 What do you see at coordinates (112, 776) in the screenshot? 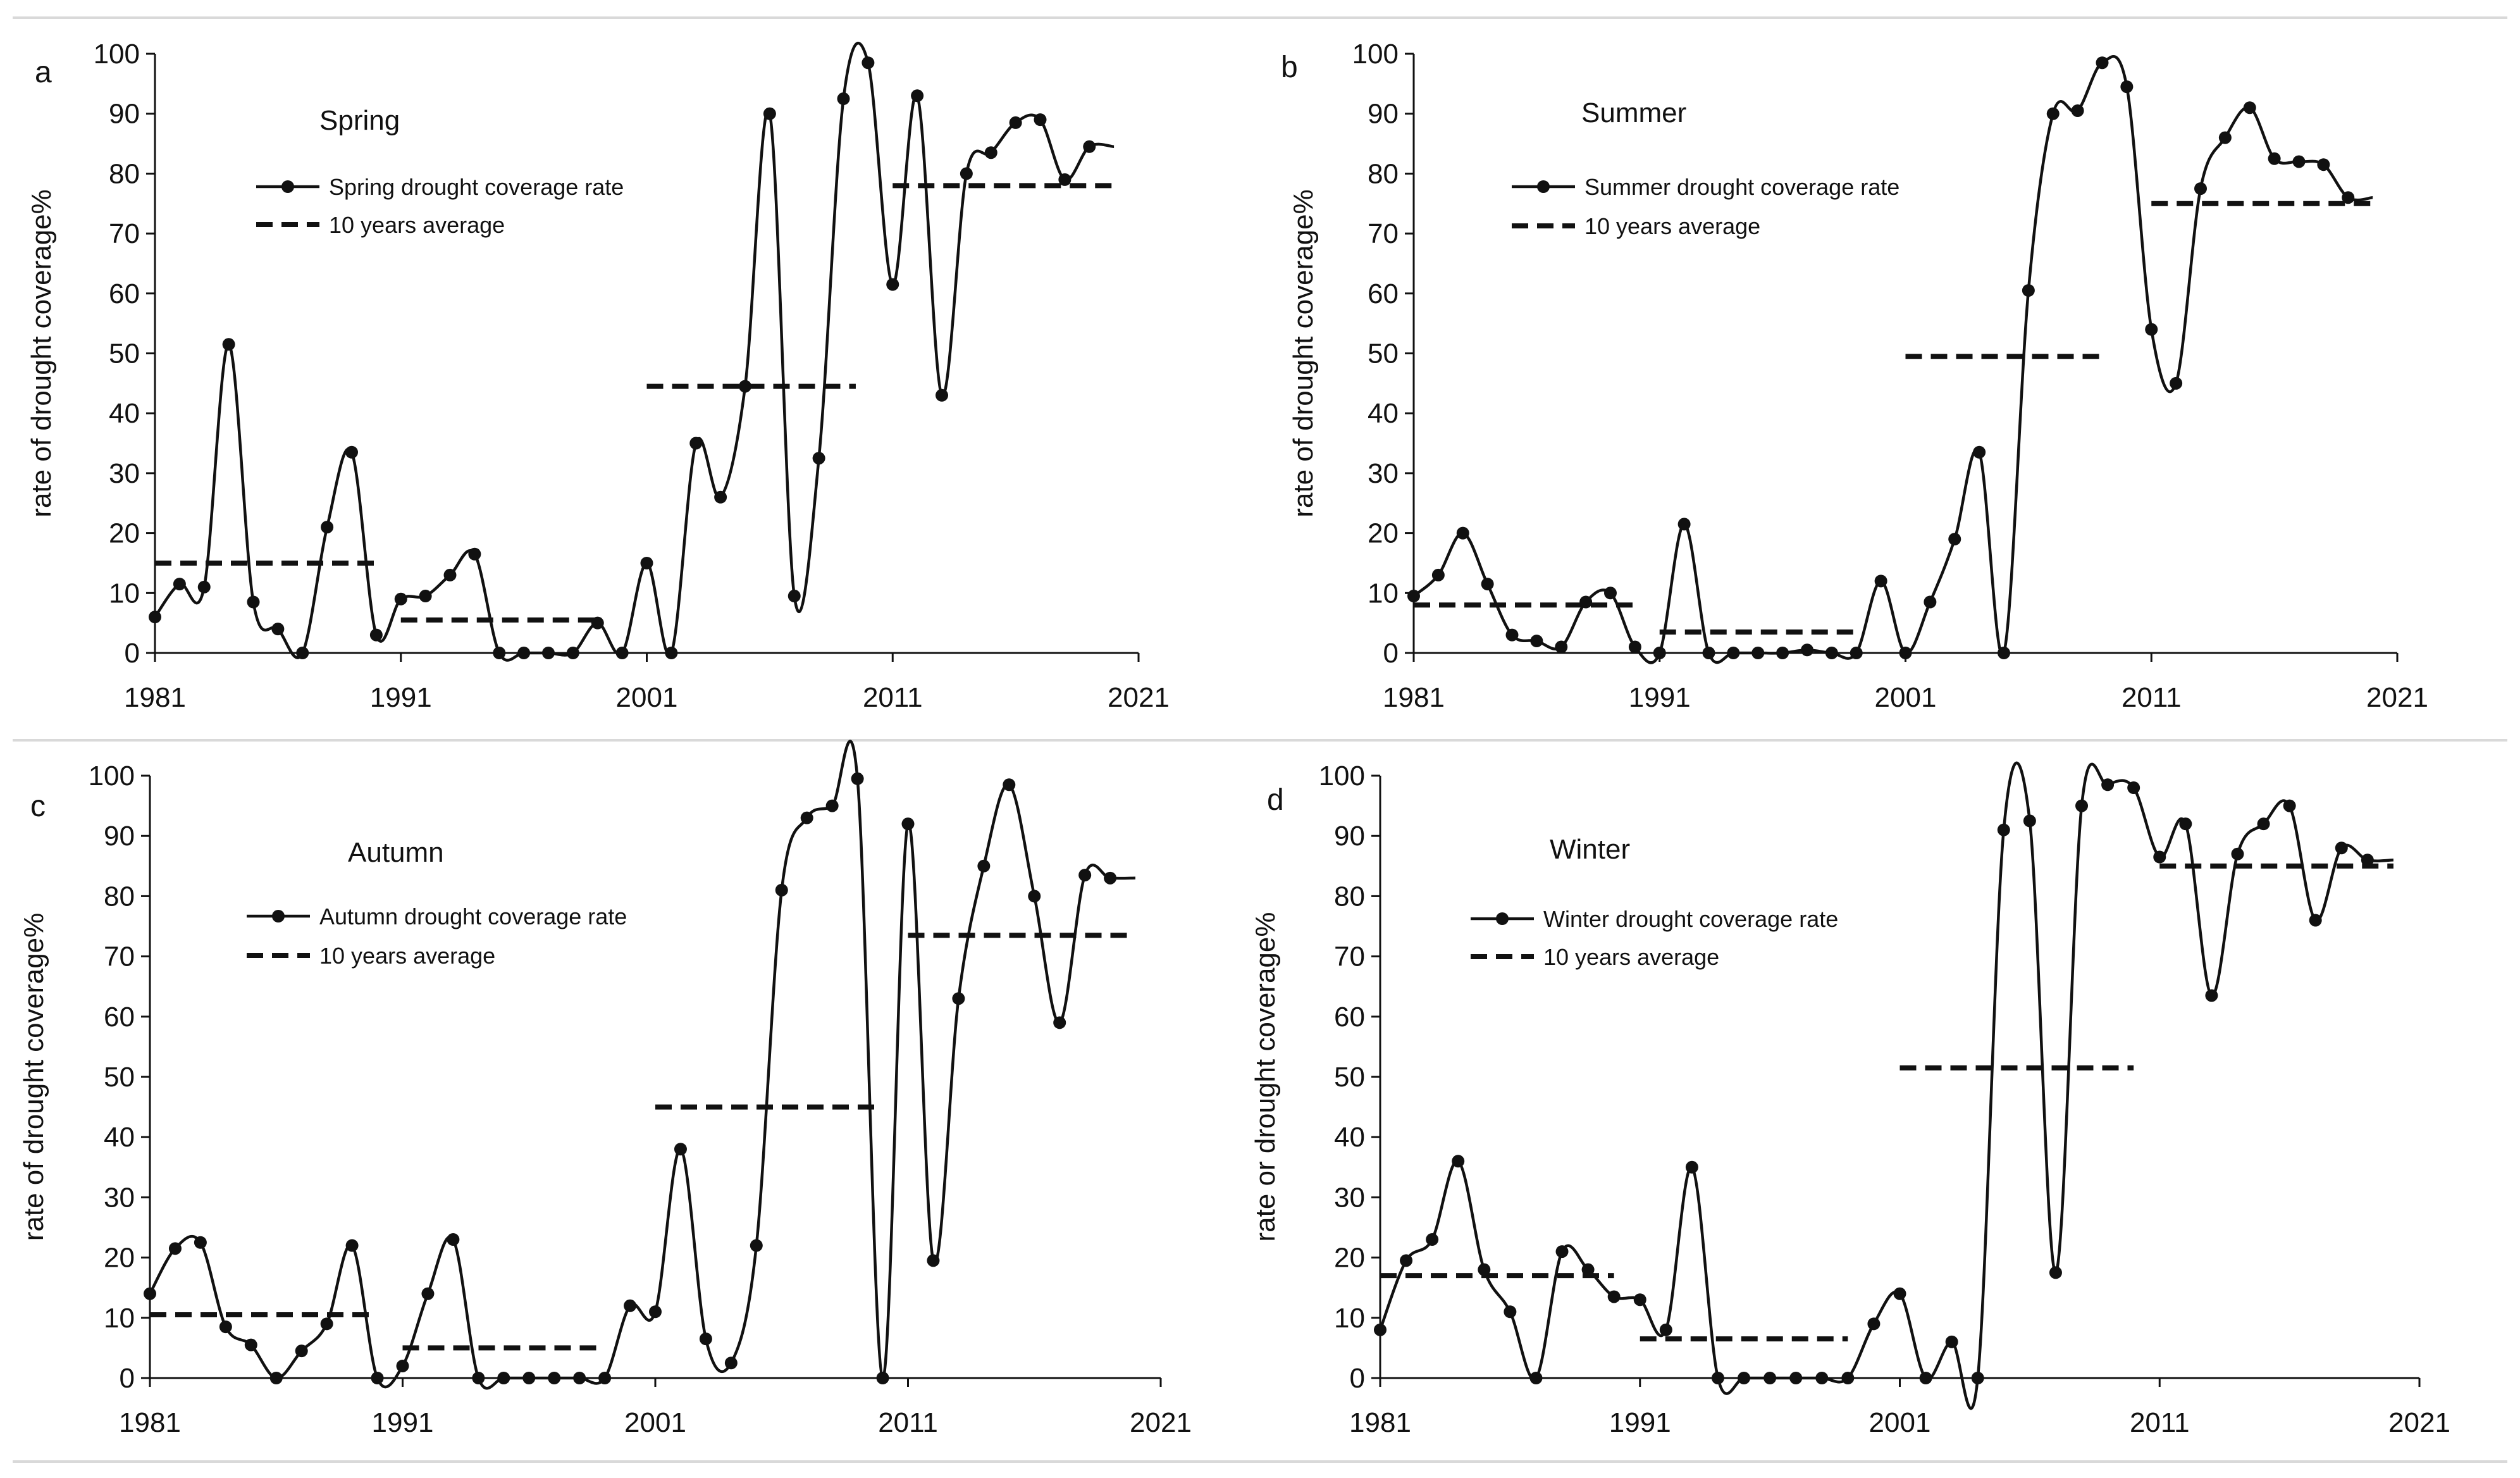
I see `y-tick-label: 100` at bounding box center [112, 776].